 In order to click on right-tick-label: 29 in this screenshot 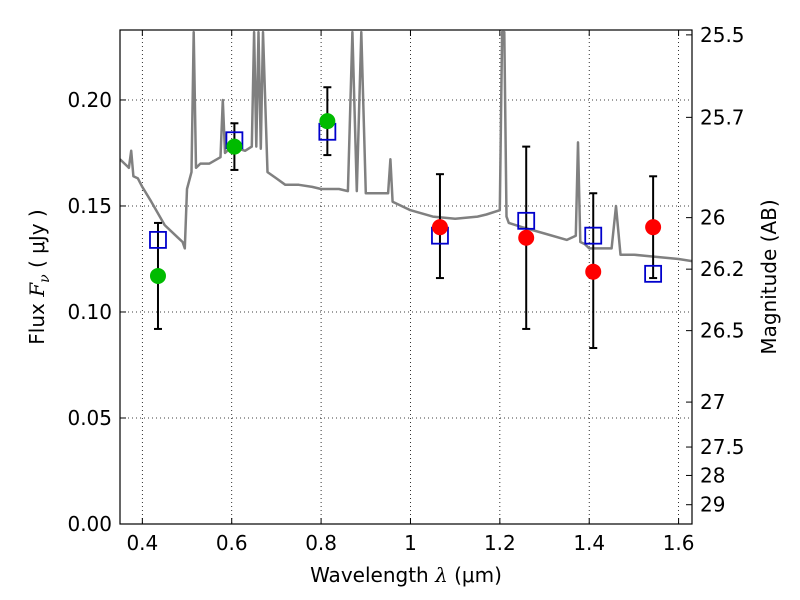, I will do `click(712, 505)`.